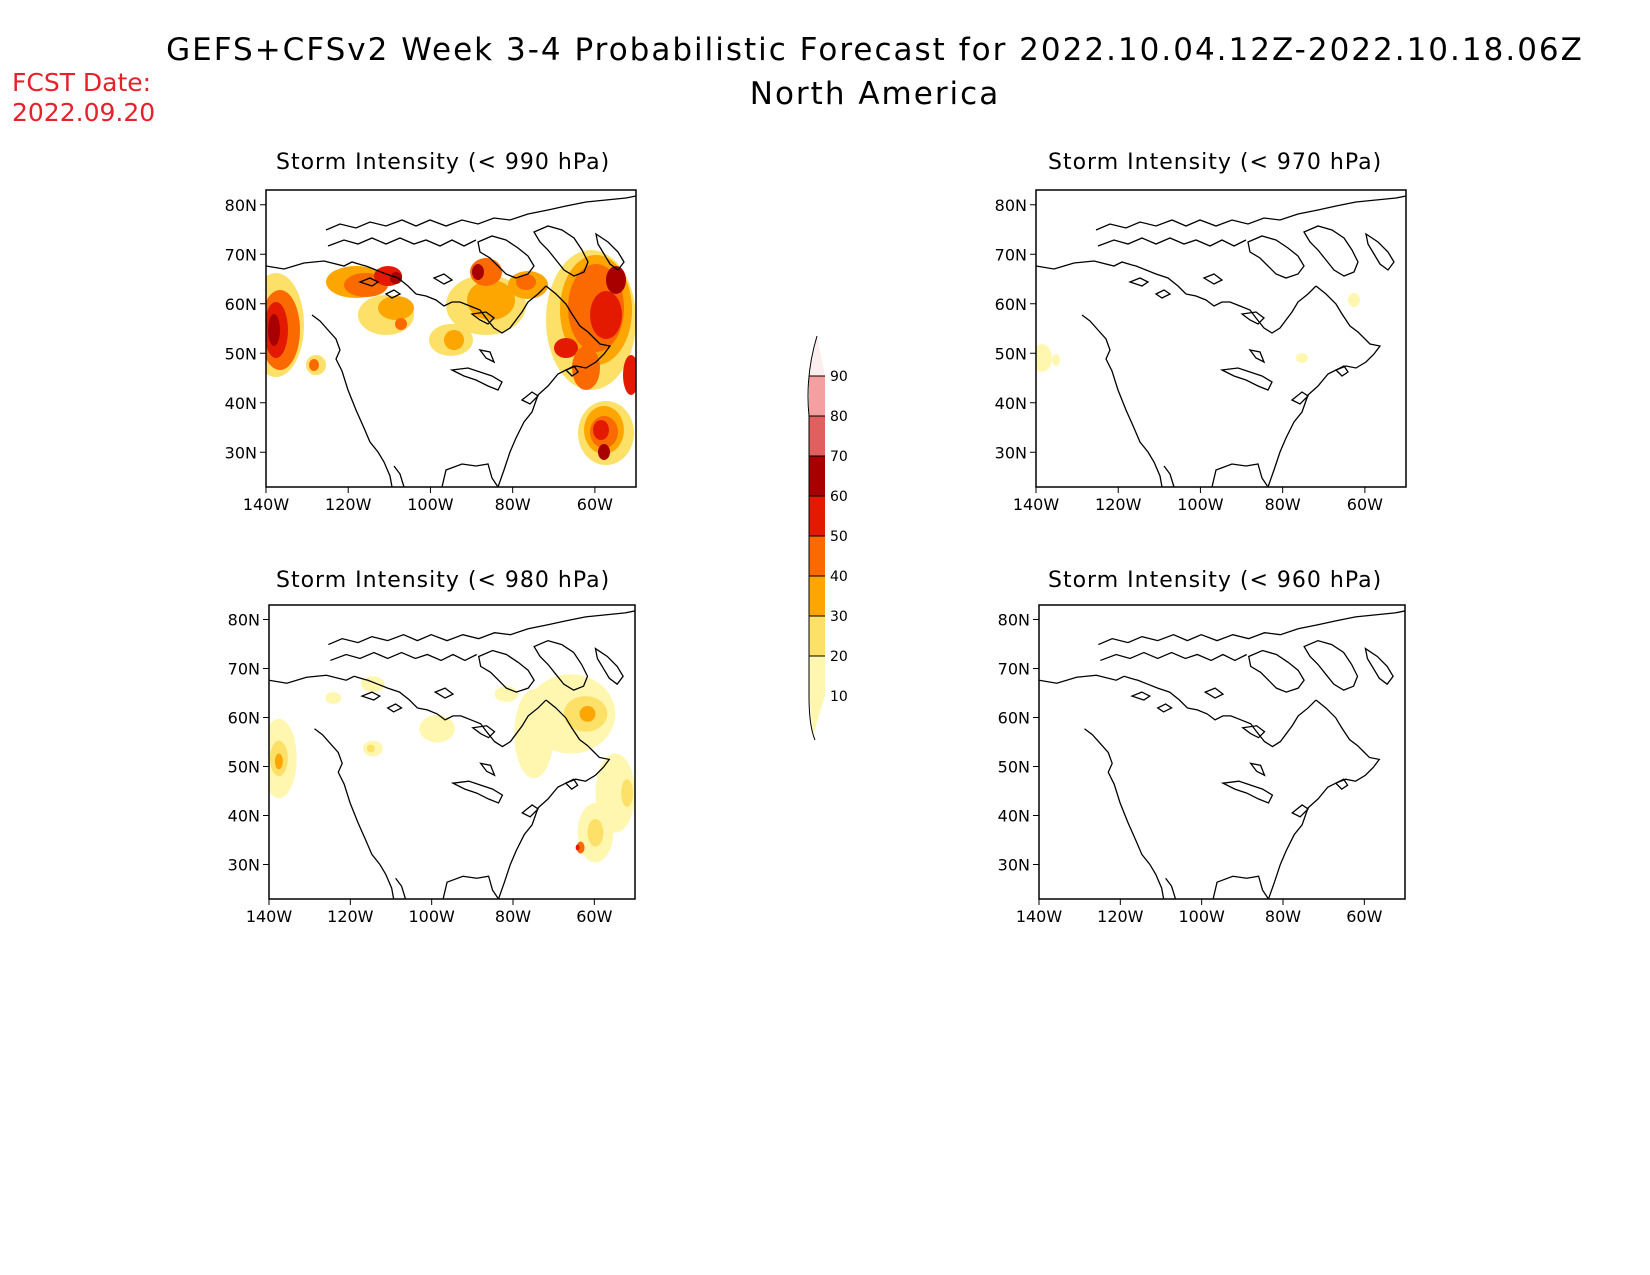 This screenshot has height=1275, width=1650. What do you see at coordinates (839, 457) in the screenshot?
I see `colorbar-label: 70` at bounding box center [839, 457].